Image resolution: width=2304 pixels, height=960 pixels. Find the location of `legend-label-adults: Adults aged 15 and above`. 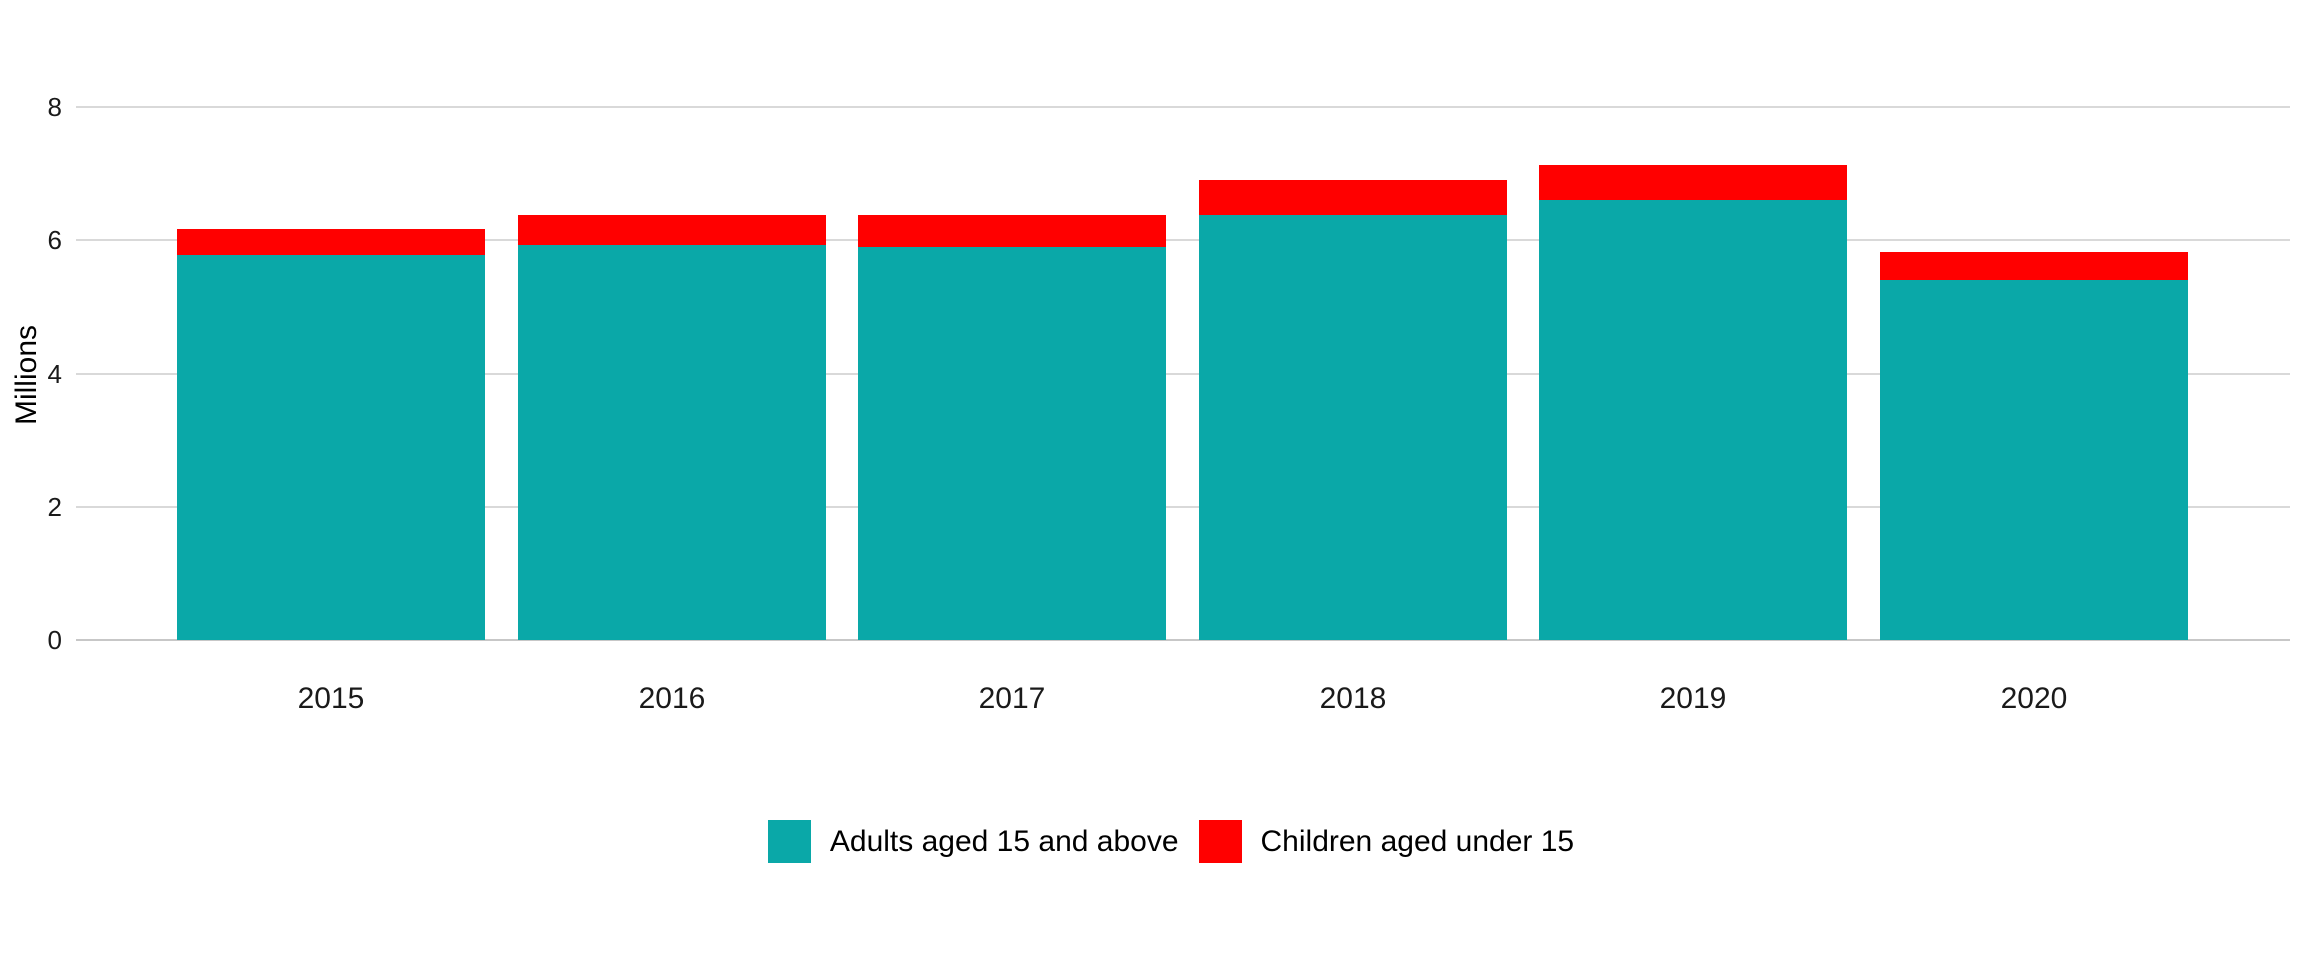

legend-label-adults: Adults aged 15 and above is located at coordinates (1004, 841).